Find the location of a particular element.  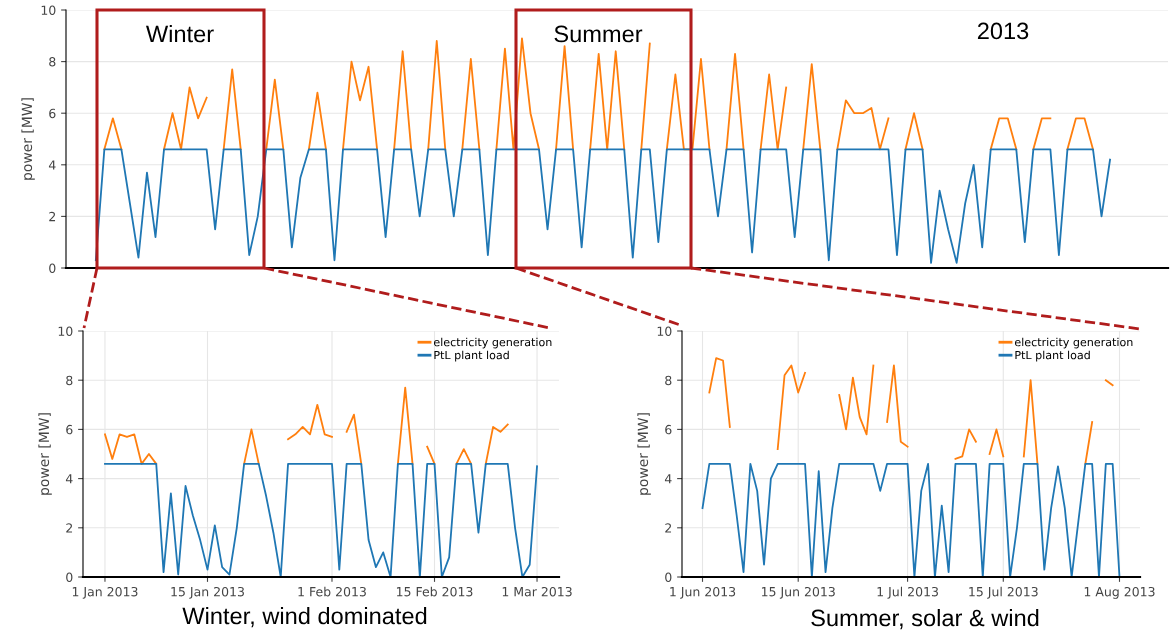

text: Winter, wind dominated is located at coordinates (304, 617).